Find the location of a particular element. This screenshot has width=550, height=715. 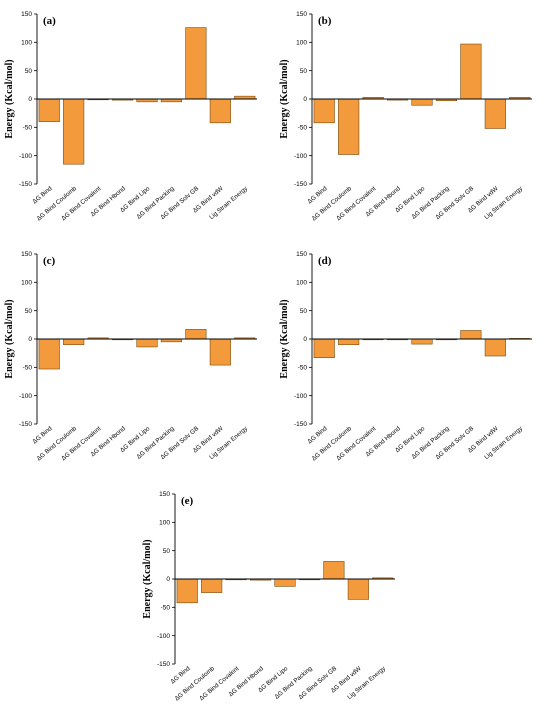

panel-label: (e) is located at coordinates (187, 501).